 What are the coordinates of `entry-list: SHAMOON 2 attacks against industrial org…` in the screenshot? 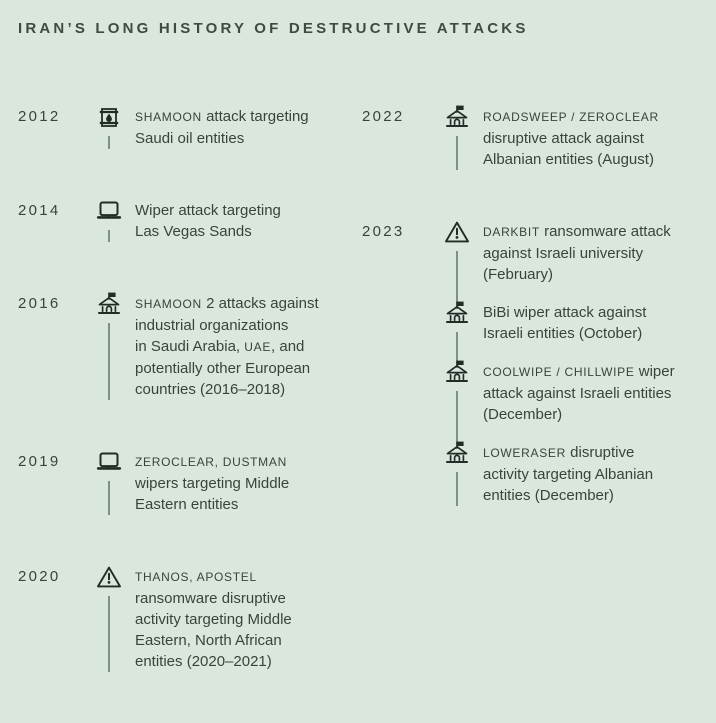 It's located at (222, 346).